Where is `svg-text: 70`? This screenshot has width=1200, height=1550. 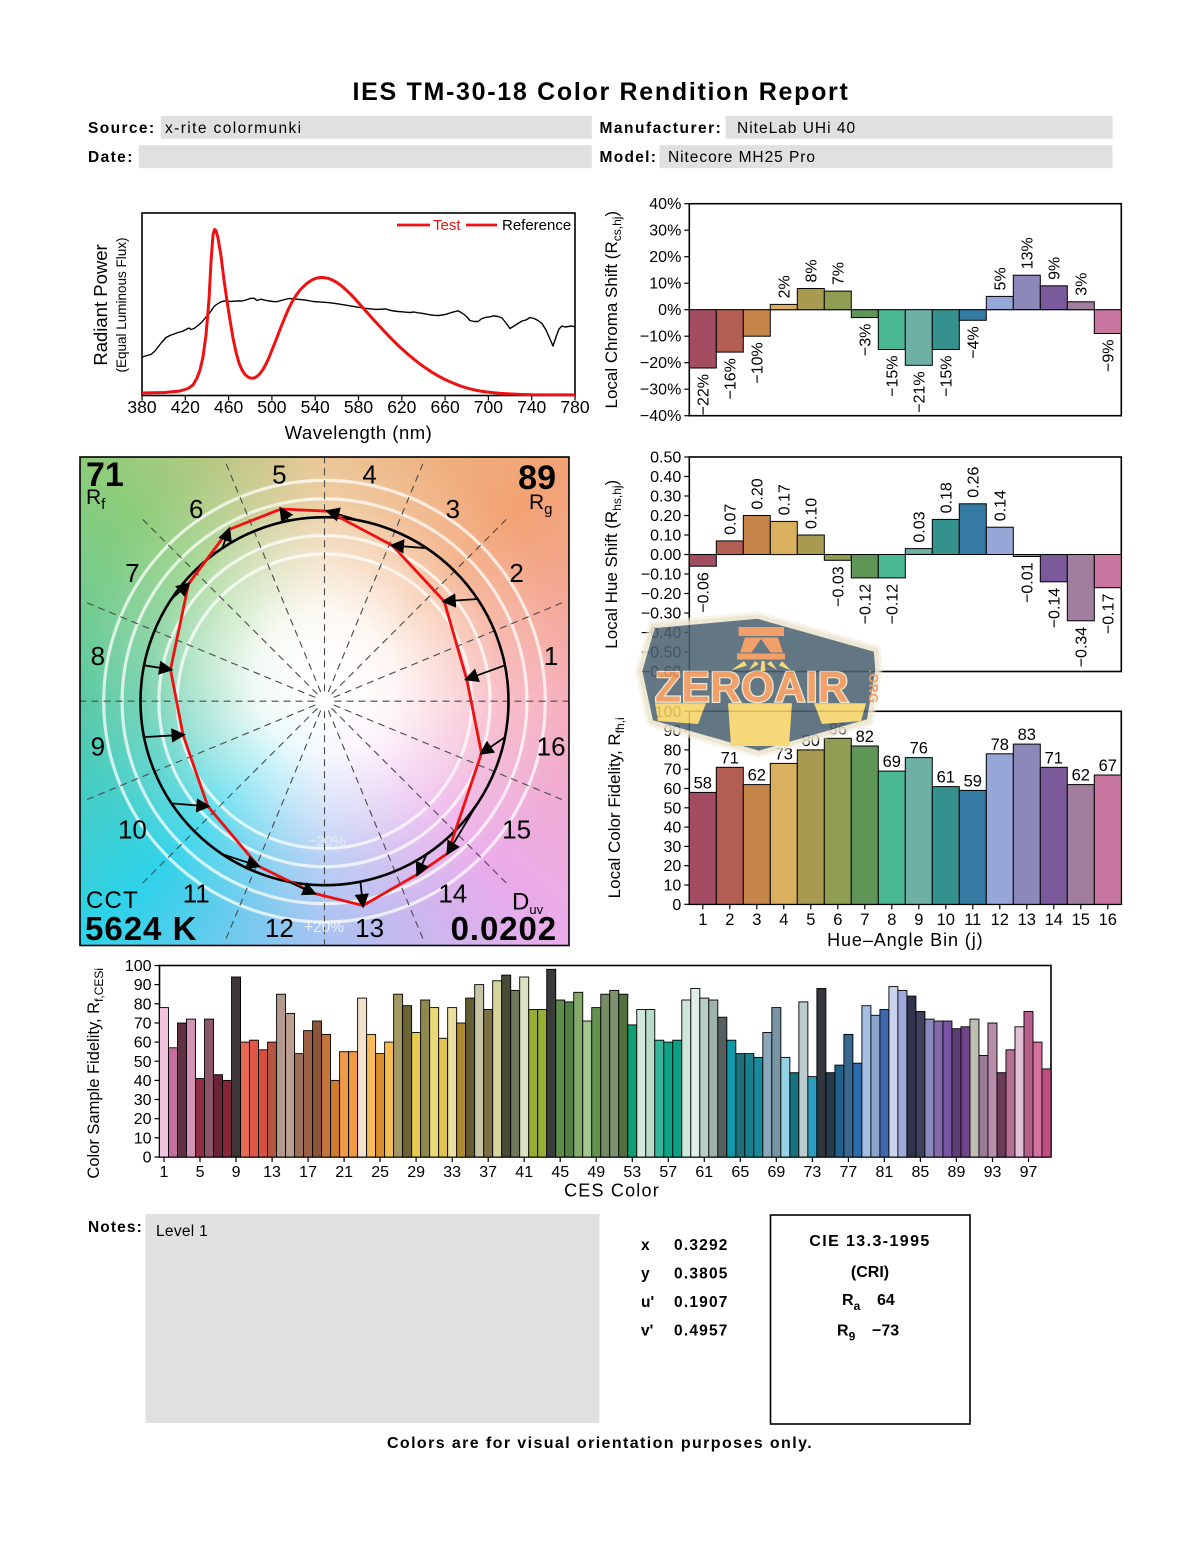 svg-text: 70 is located at coordinates (673, 770).